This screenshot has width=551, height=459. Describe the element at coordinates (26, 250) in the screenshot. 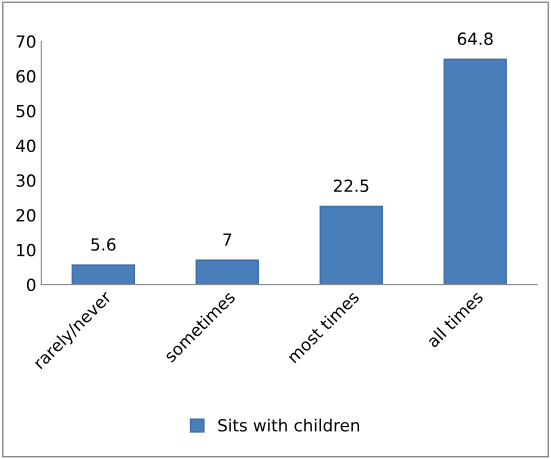

I see `y-tick-label: 10` at that location.